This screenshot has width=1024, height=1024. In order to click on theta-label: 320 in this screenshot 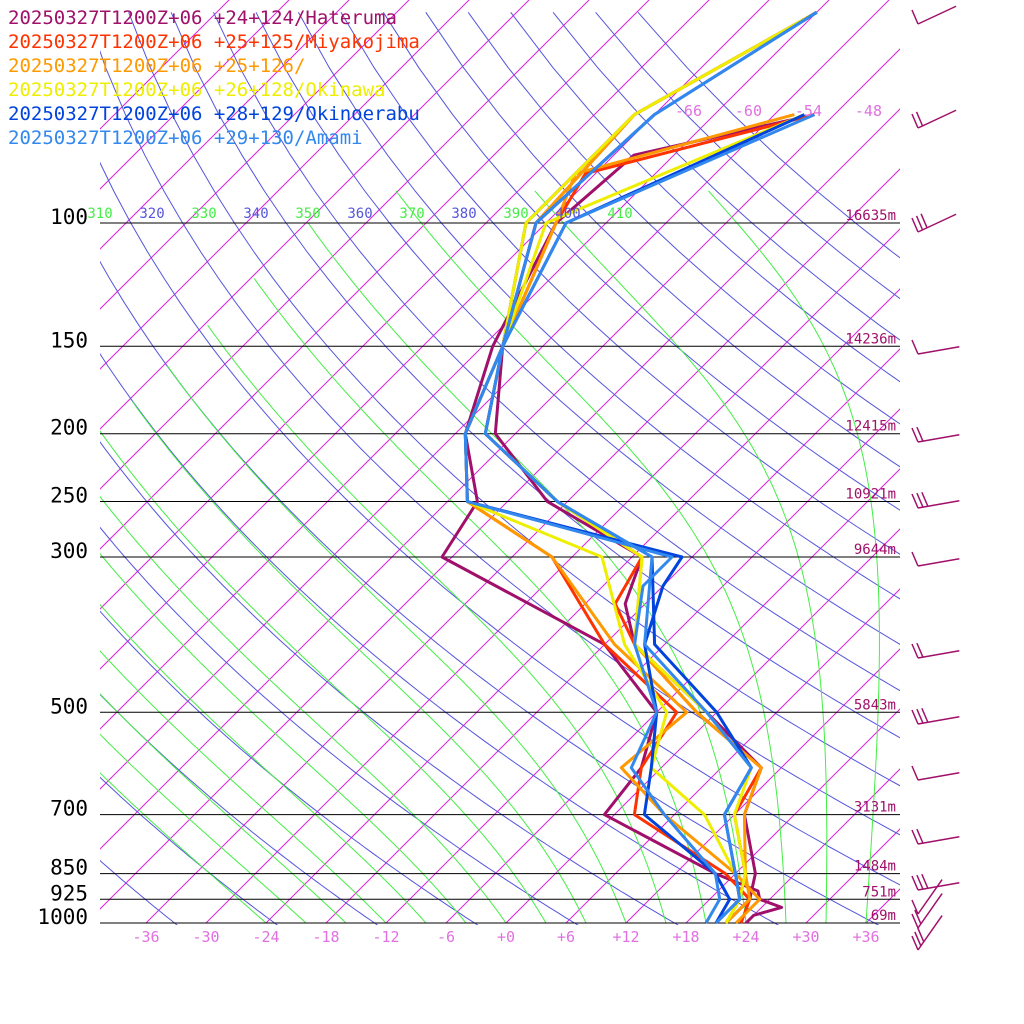, I will do `click(151, 214)`.